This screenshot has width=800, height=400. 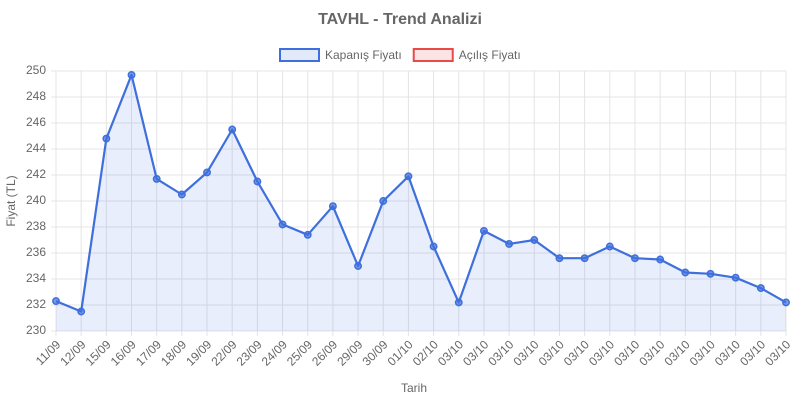 What do you see at coordinates (425, 352) in the screenshot?
I see `x-tick-label: 02/10` at bounding box center [425, 352].